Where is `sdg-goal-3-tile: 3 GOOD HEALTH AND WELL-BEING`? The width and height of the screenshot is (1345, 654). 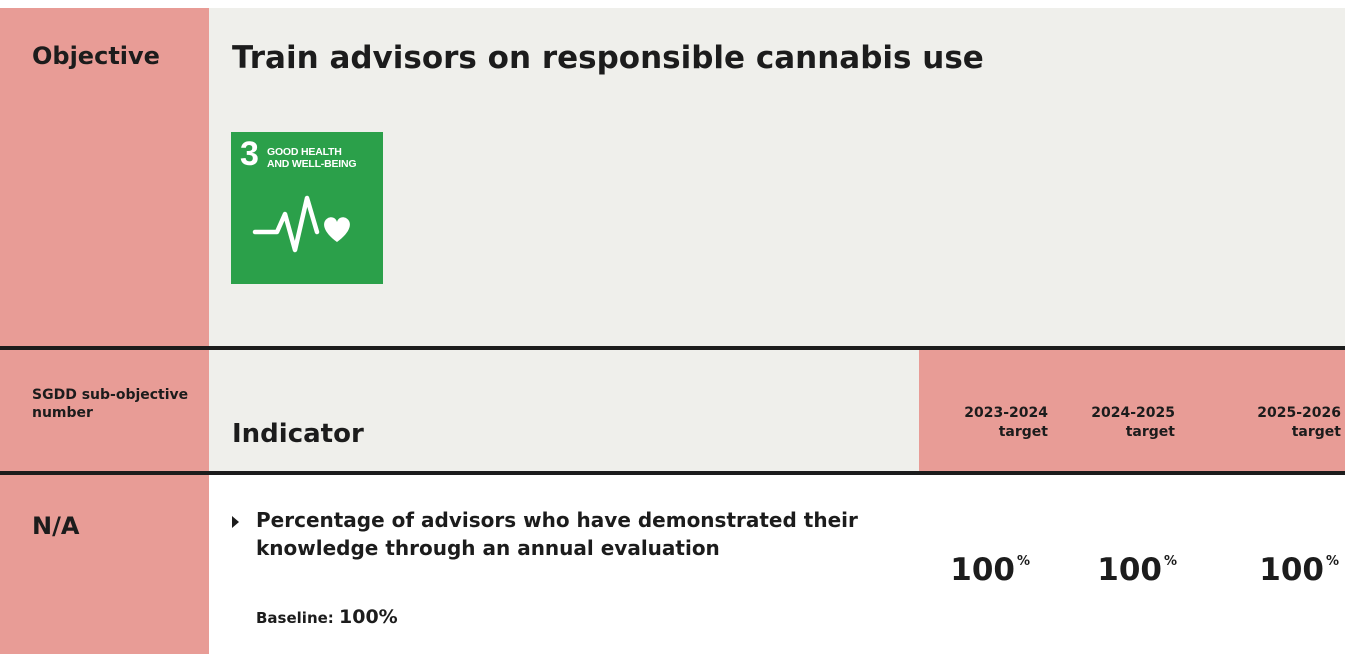 sdg-goal-3-tile: 3 GOOD HEALTH AND WELL-BEING is located at coordinates (307, 208).